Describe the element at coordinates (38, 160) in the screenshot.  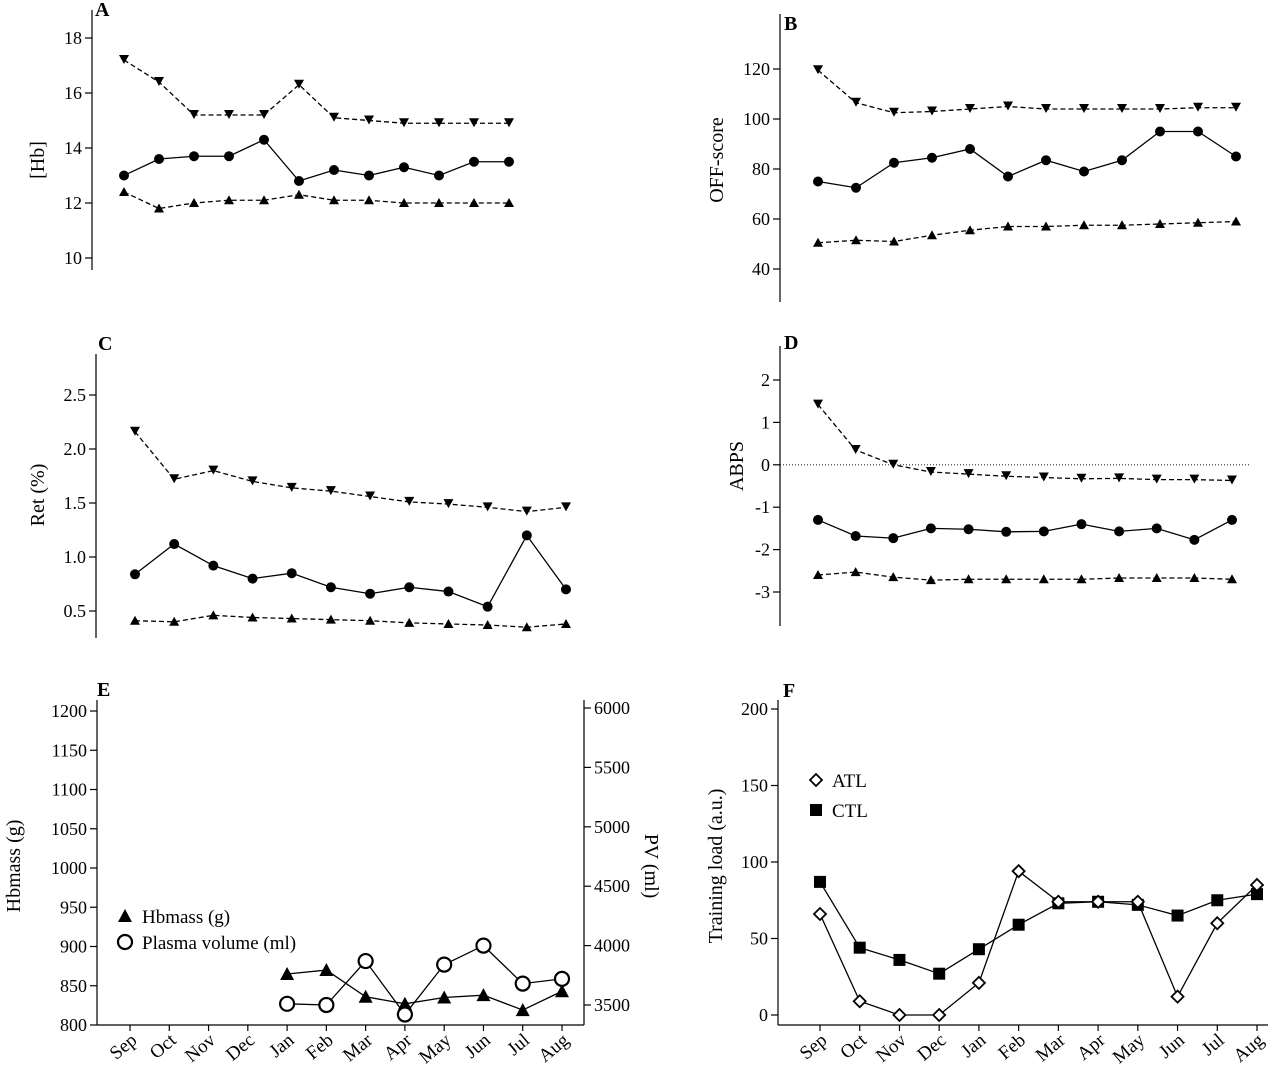
I see `panel-A-y-axis-label: [Hb]` at that location.